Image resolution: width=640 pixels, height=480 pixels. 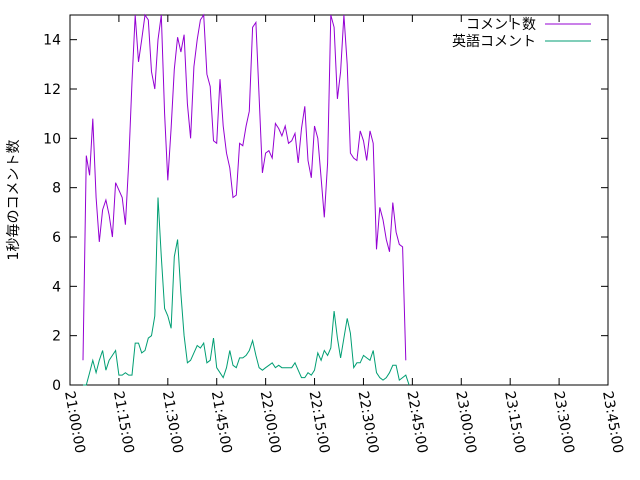 What do you see at coordinates (52, 41) in the screenshot?
I see `y-tick-label: 14` at bounding box center [52, 41].